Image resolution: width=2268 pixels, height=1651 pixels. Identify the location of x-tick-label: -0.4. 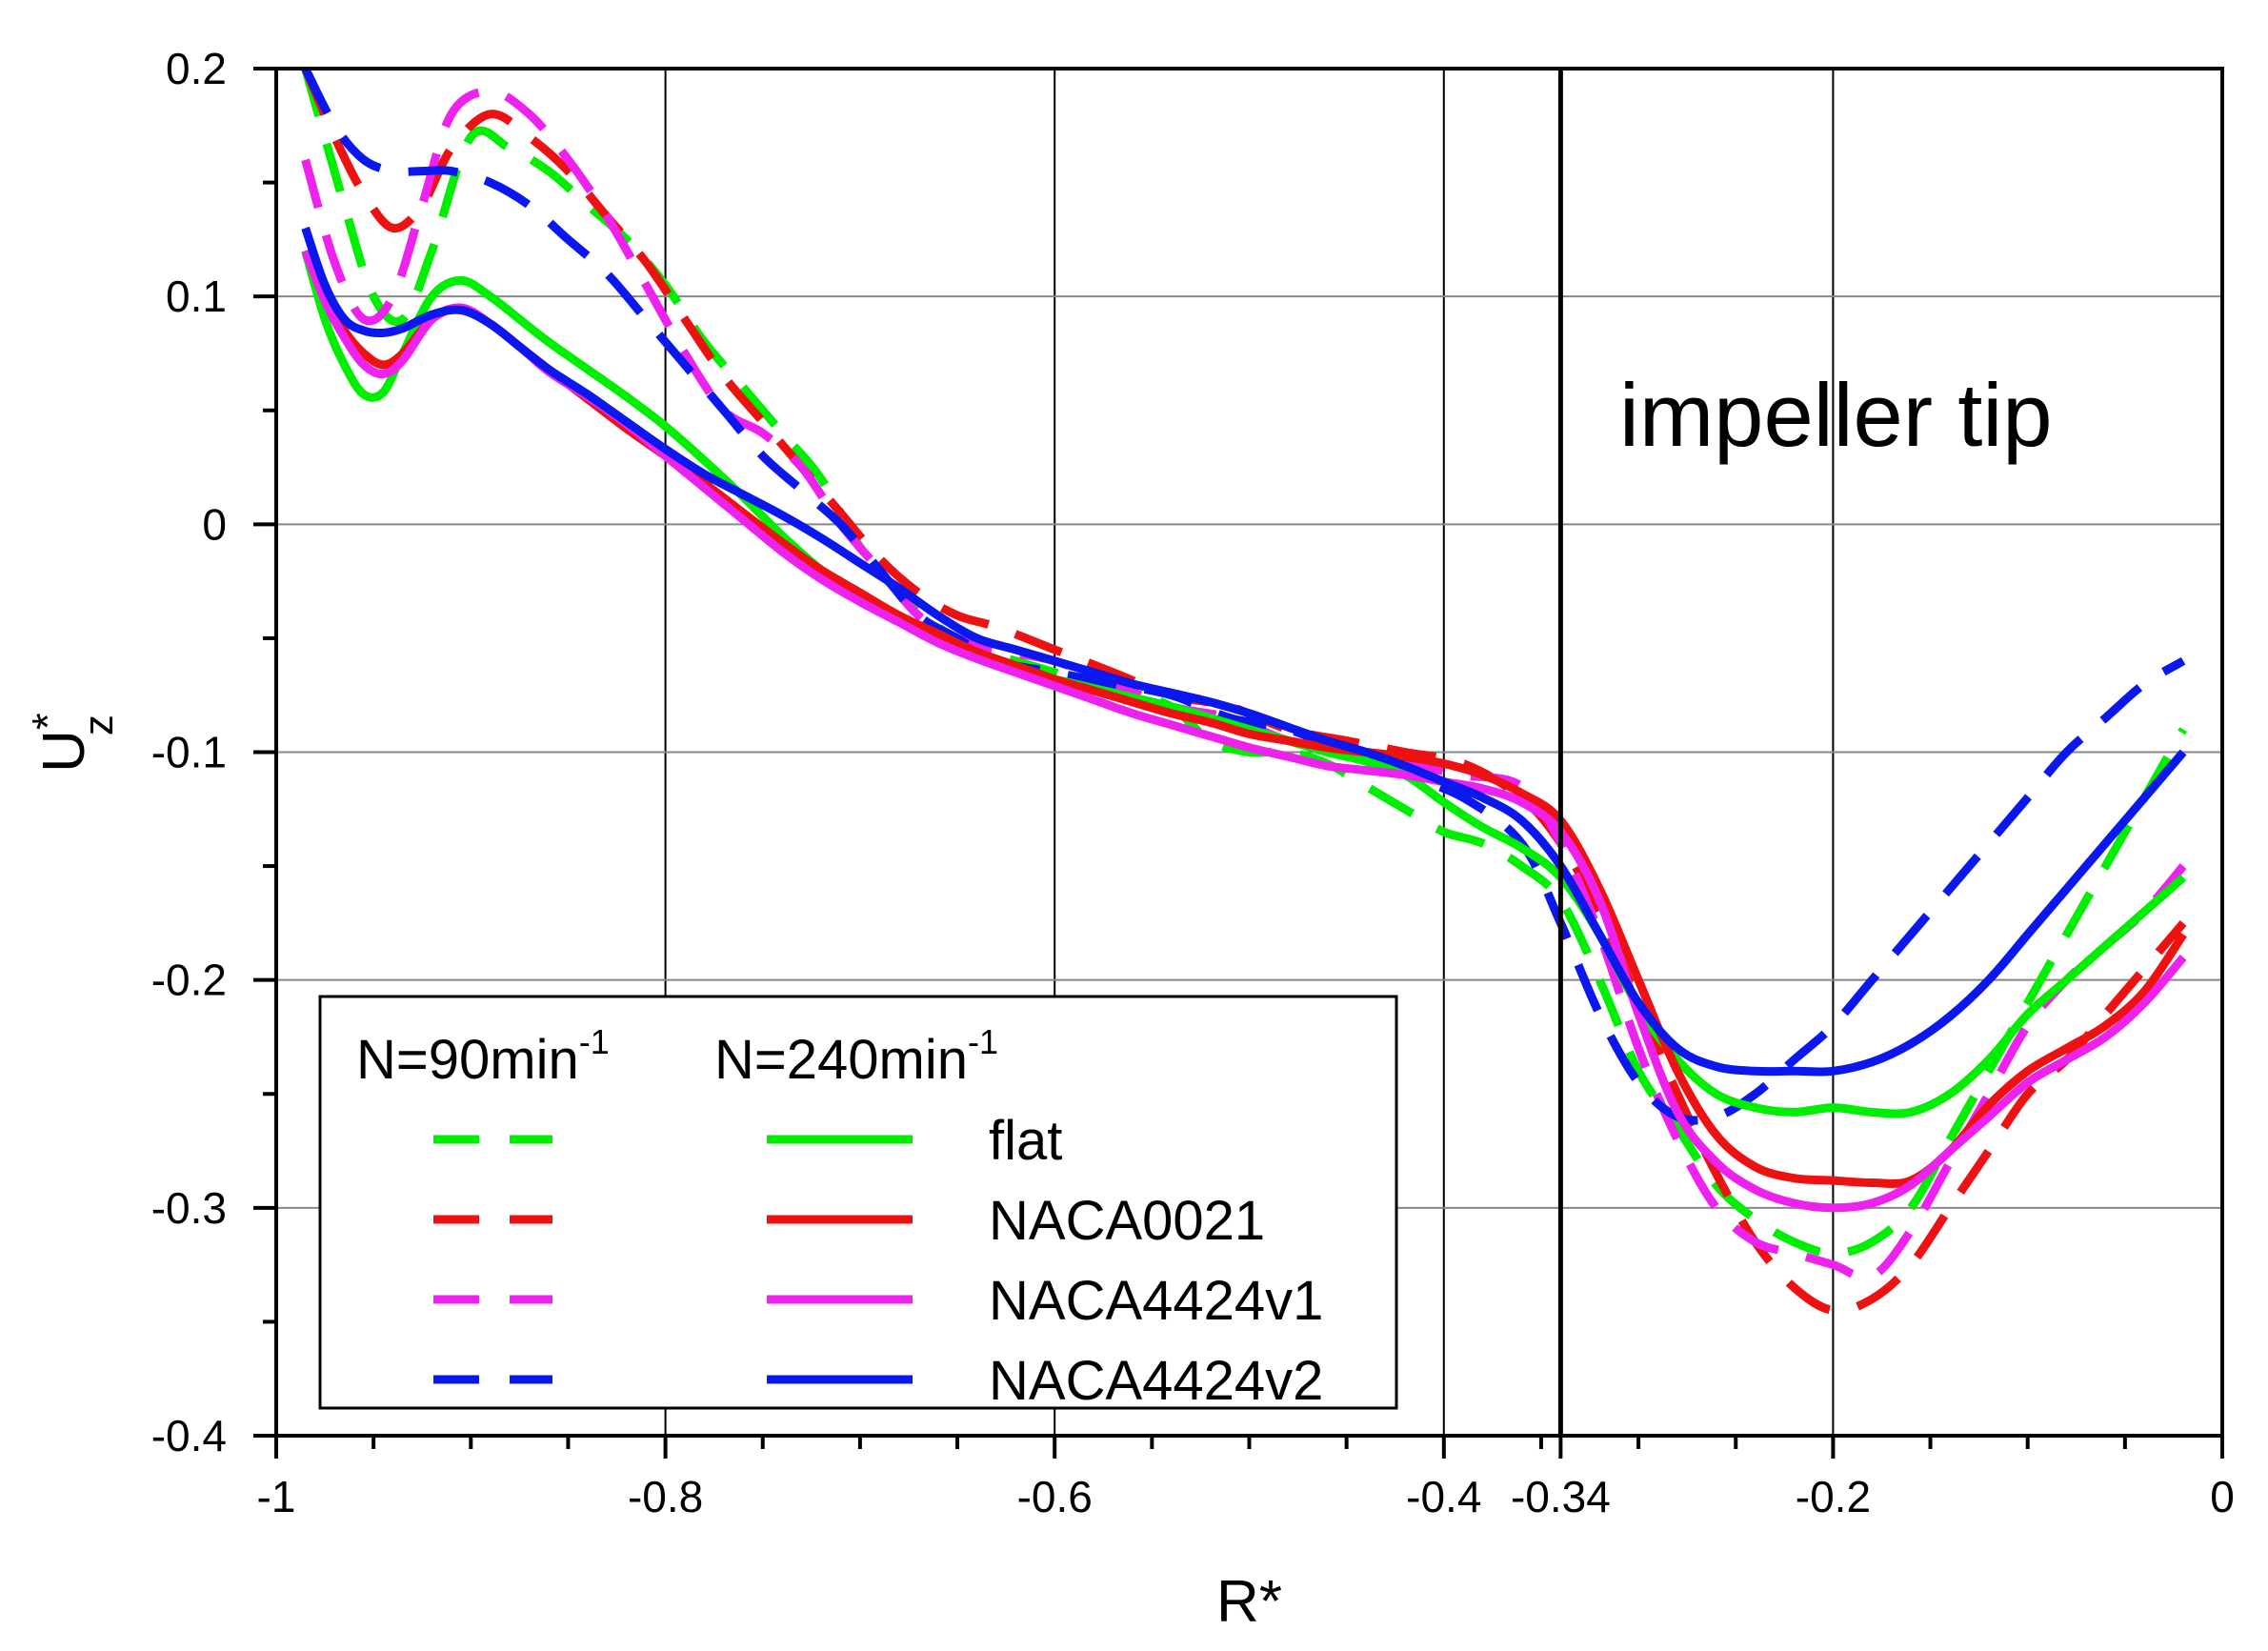
(1444, 1496).